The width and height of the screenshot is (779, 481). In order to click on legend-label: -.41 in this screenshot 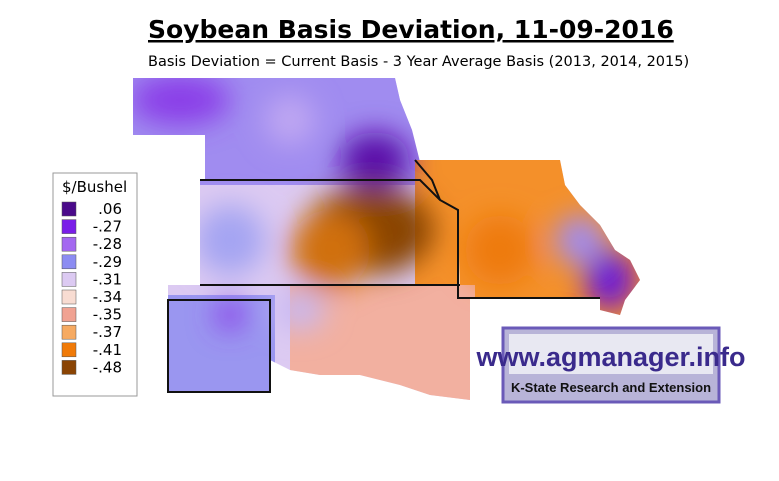, I will do `click(107, 350)`.